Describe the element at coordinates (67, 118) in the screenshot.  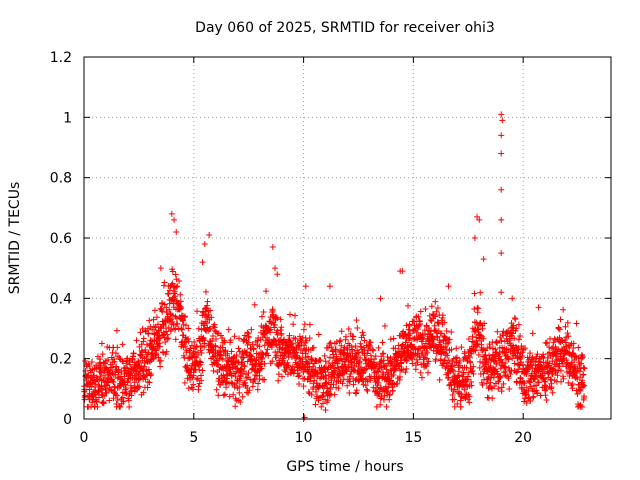
I see `y-tick-label: 1` at that location.